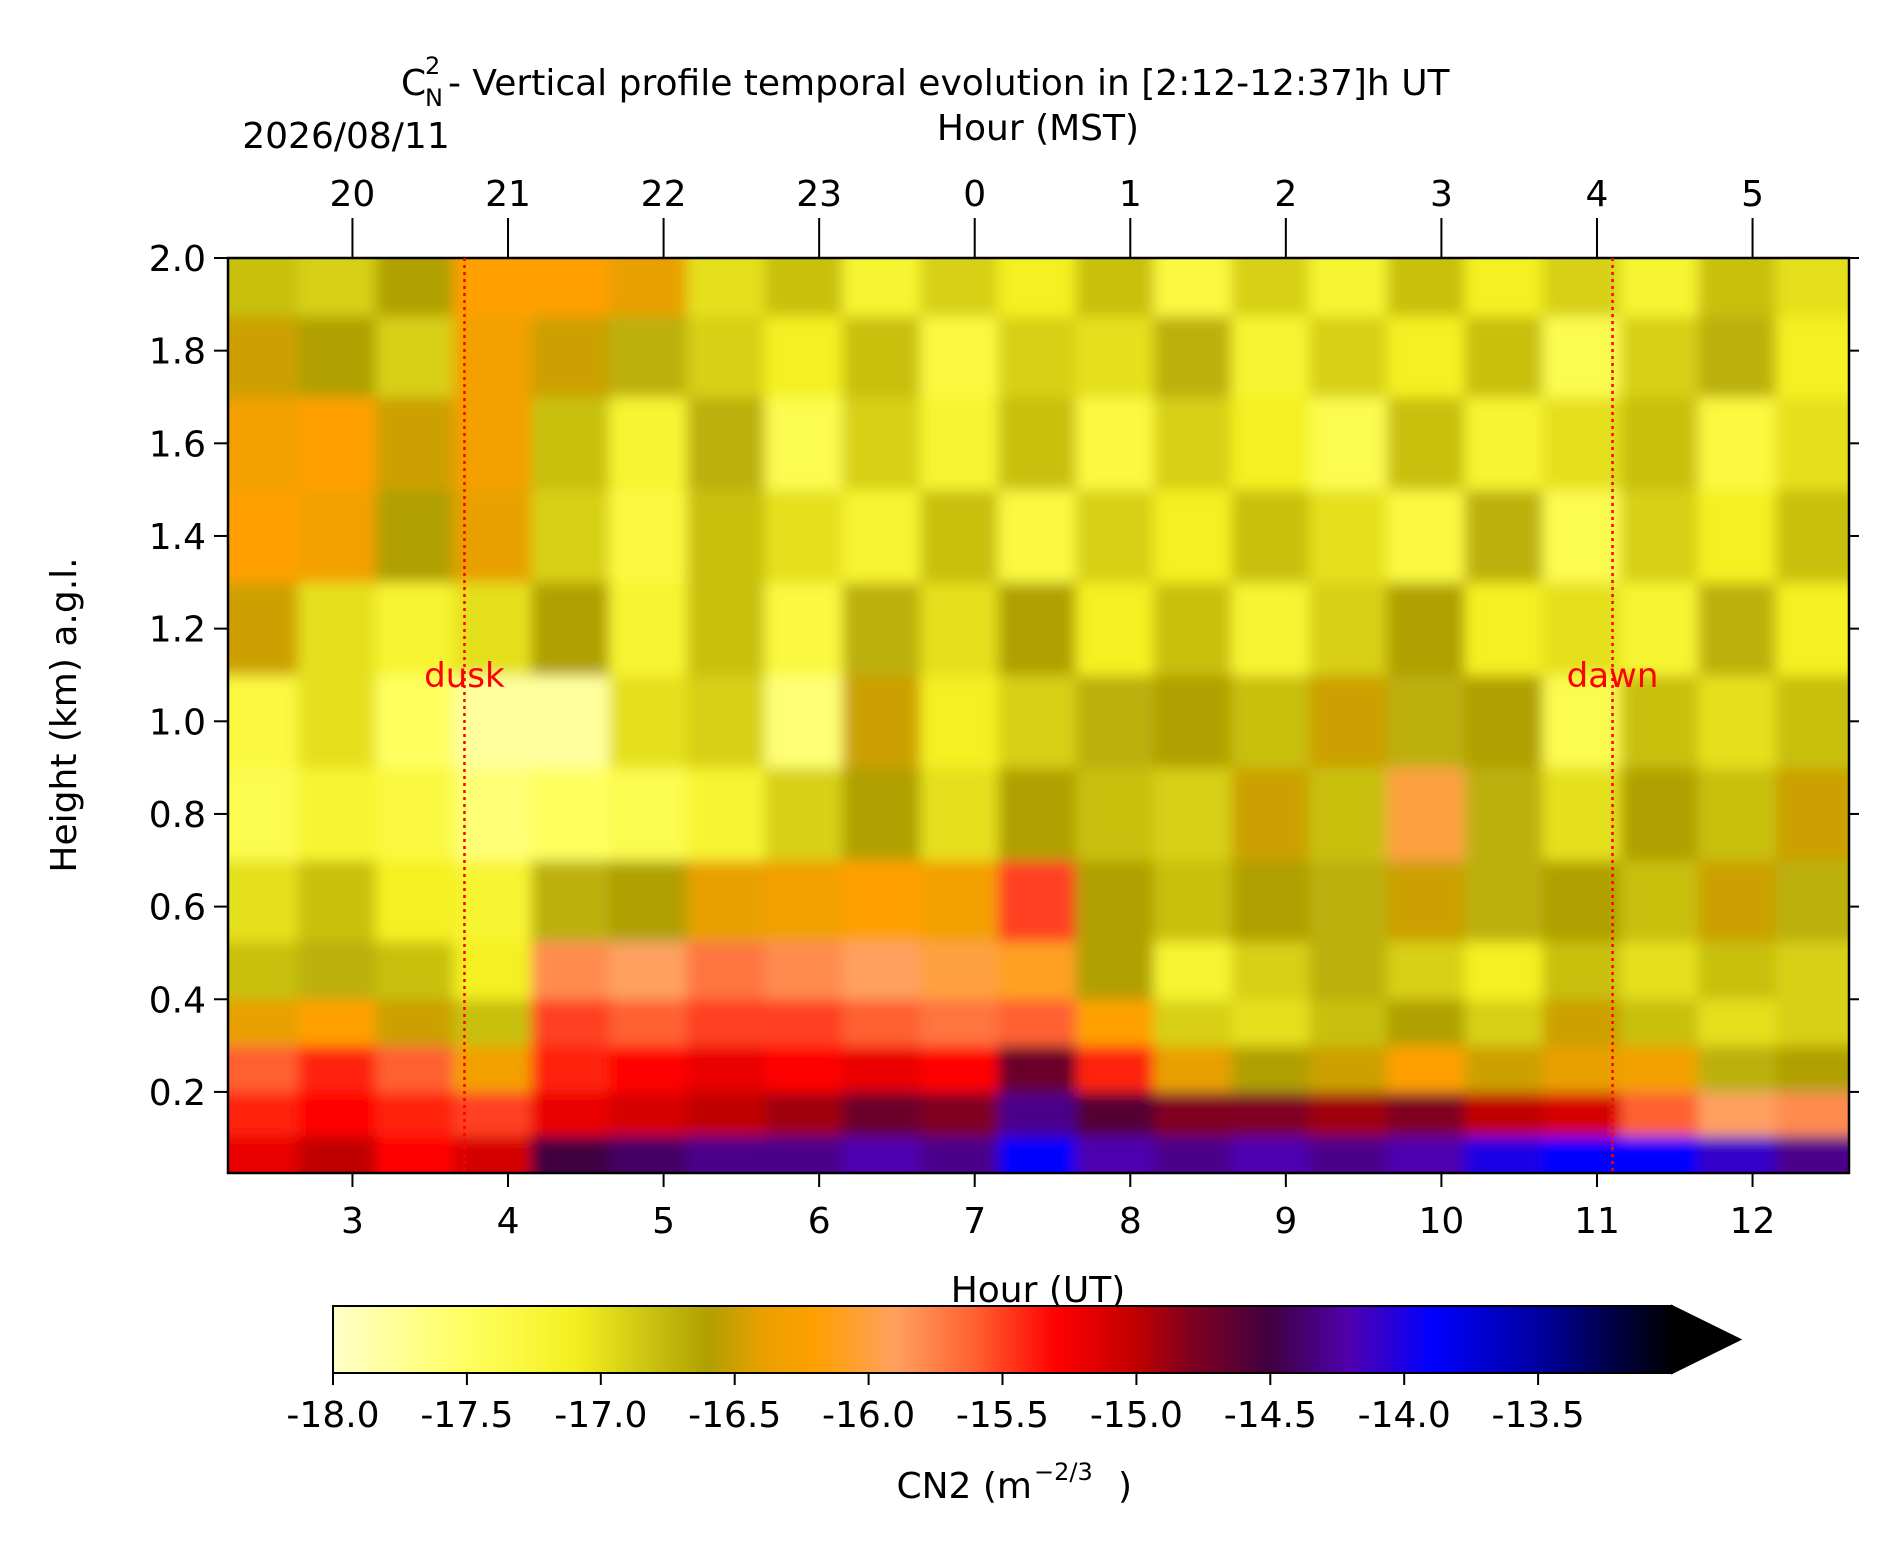 The height and width of the screenshot is (1554, 1900). Describe the element at coordinates (664, 194) in the screenshot. I see `x2-tick-label: 22` at that location.